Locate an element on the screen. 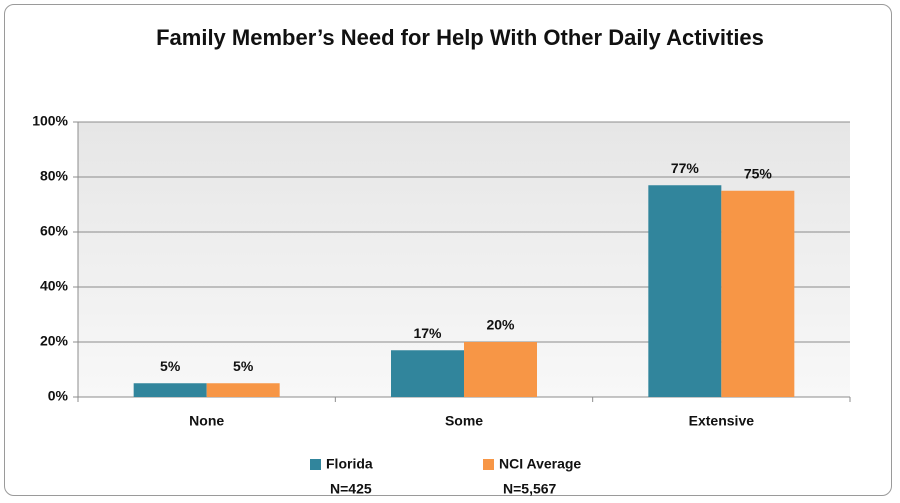 The width and height of the screenshot is (900, 503). y-tick-label: 0% is located at coordinates (58, 396).